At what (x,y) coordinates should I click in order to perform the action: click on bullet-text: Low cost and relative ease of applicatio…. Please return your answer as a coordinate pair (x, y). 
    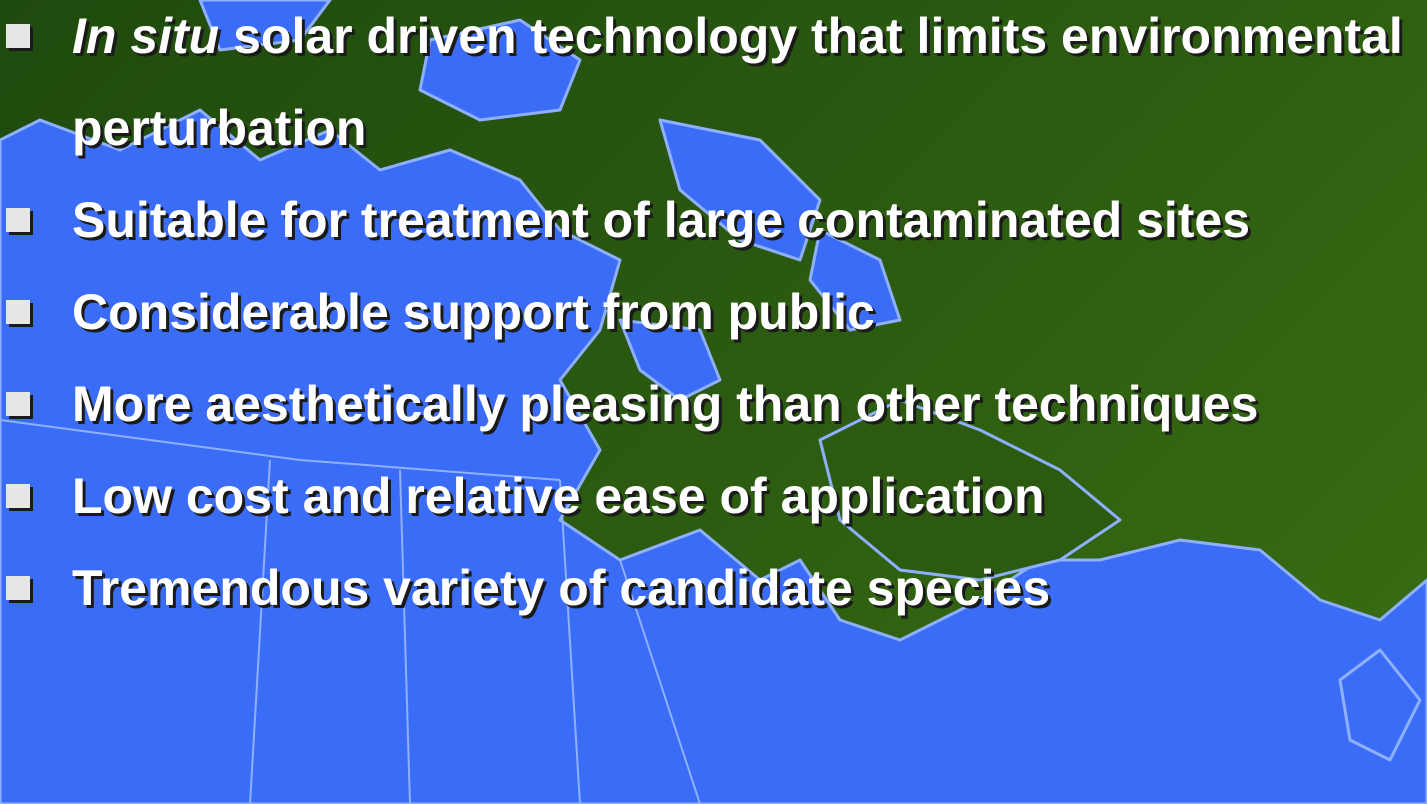
    Looking at the image, I should click on (558, 496).